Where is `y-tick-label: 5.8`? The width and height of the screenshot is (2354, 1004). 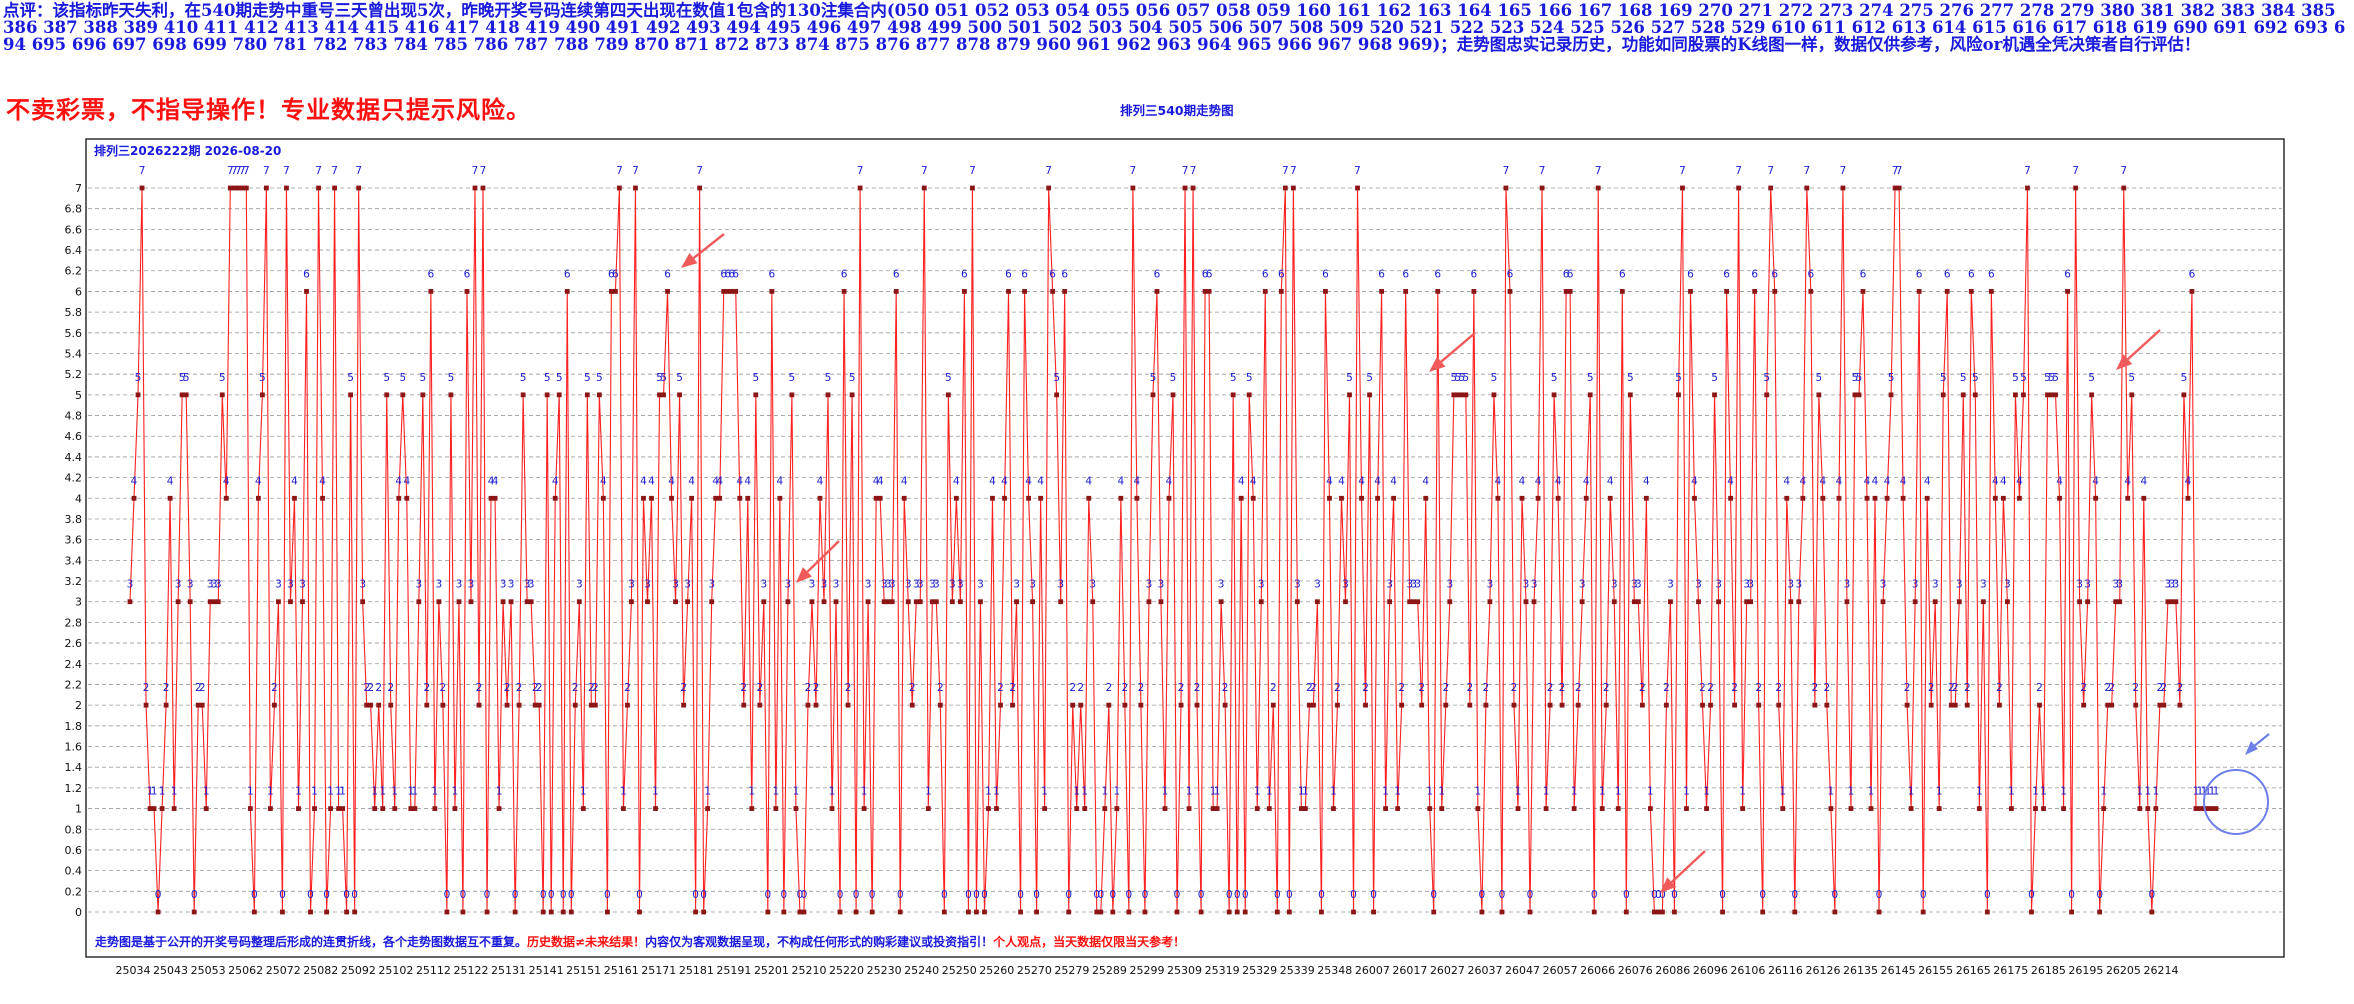 y-tick-label: 5.8 is located at coordinates (74, 312).